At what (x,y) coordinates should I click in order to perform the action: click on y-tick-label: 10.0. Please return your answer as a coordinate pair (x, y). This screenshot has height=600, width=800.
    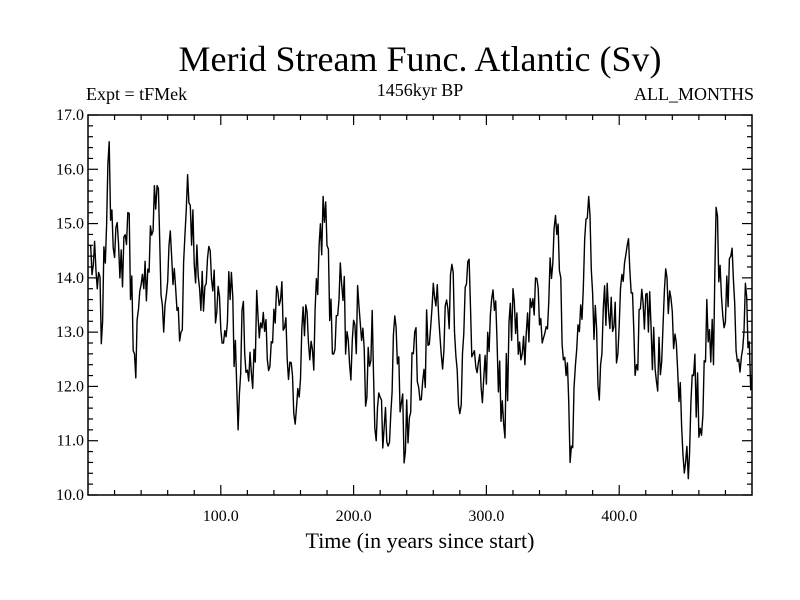
    Looking at the image, I should click on (70, 495).